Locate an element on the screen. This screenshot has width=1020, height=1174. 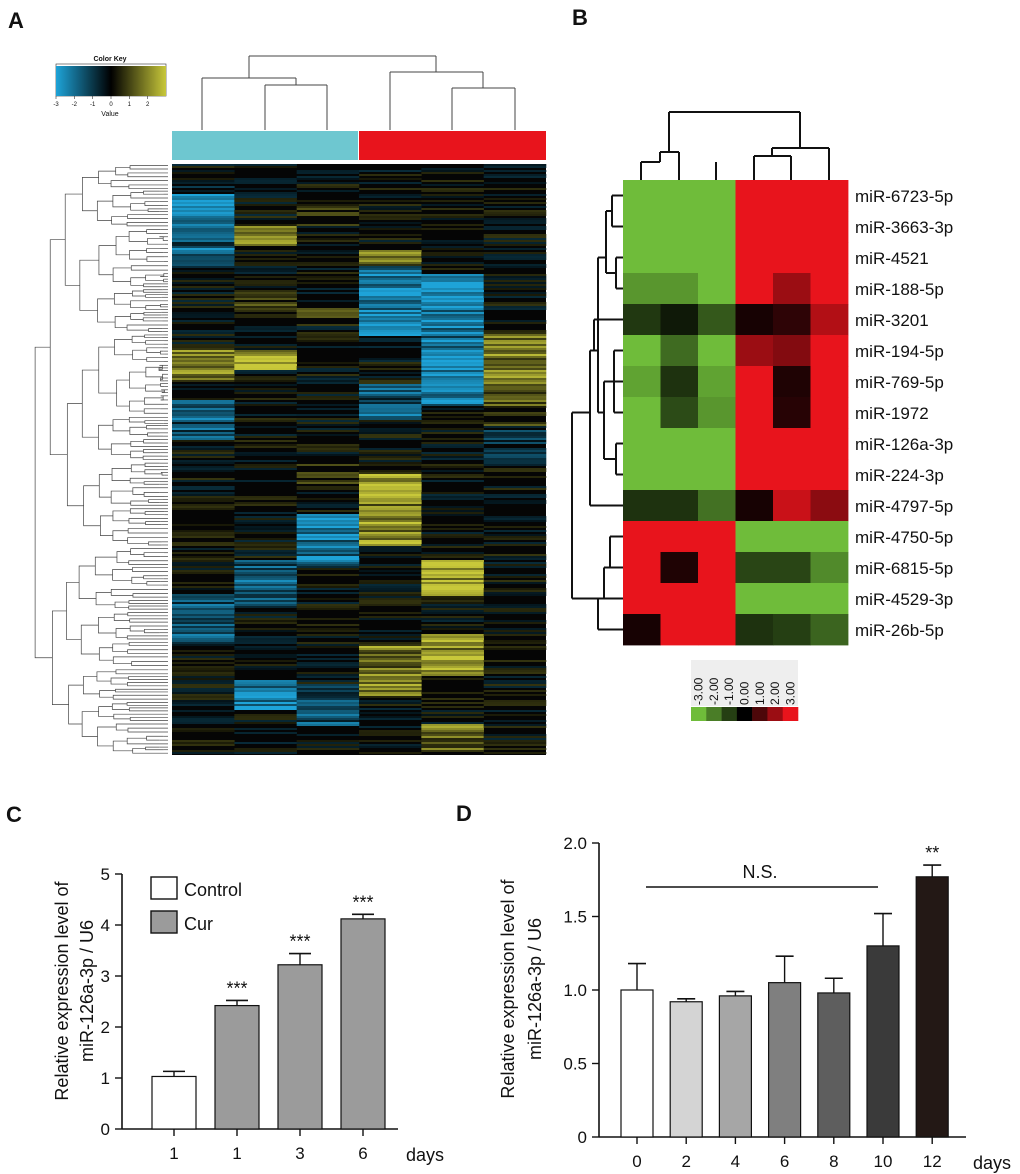
panel-letter-a: A is located at coordinates (16, 20).